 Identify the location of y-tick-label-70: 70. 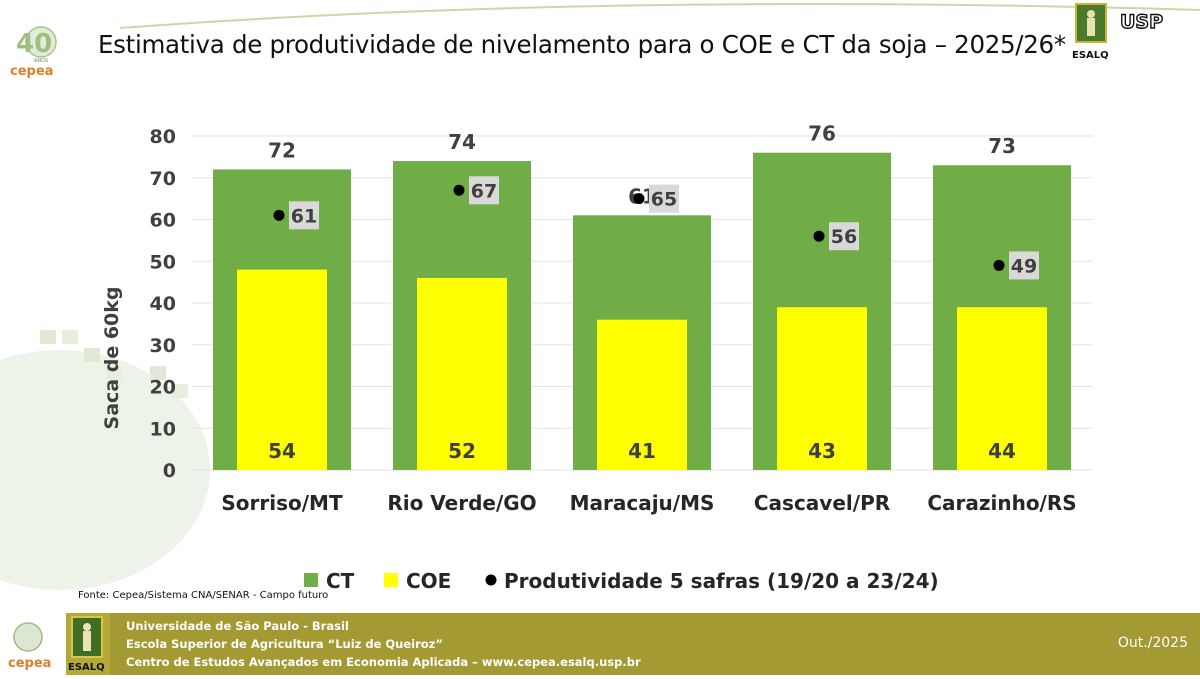
(163, 179).